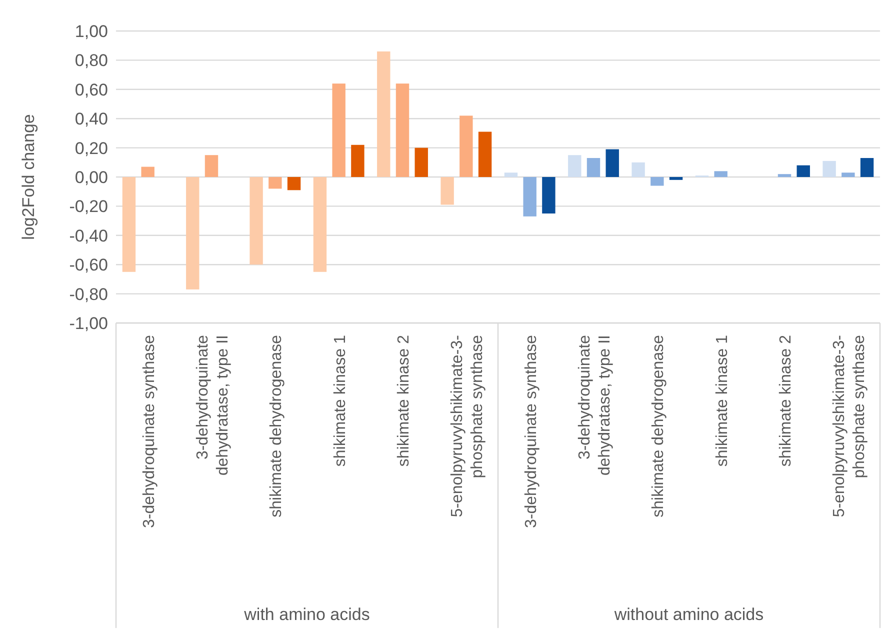 Image resolution: width=896 pixels, height=632 pixels. I want to click on y-tick-label: 0,20, so click(91, 148).